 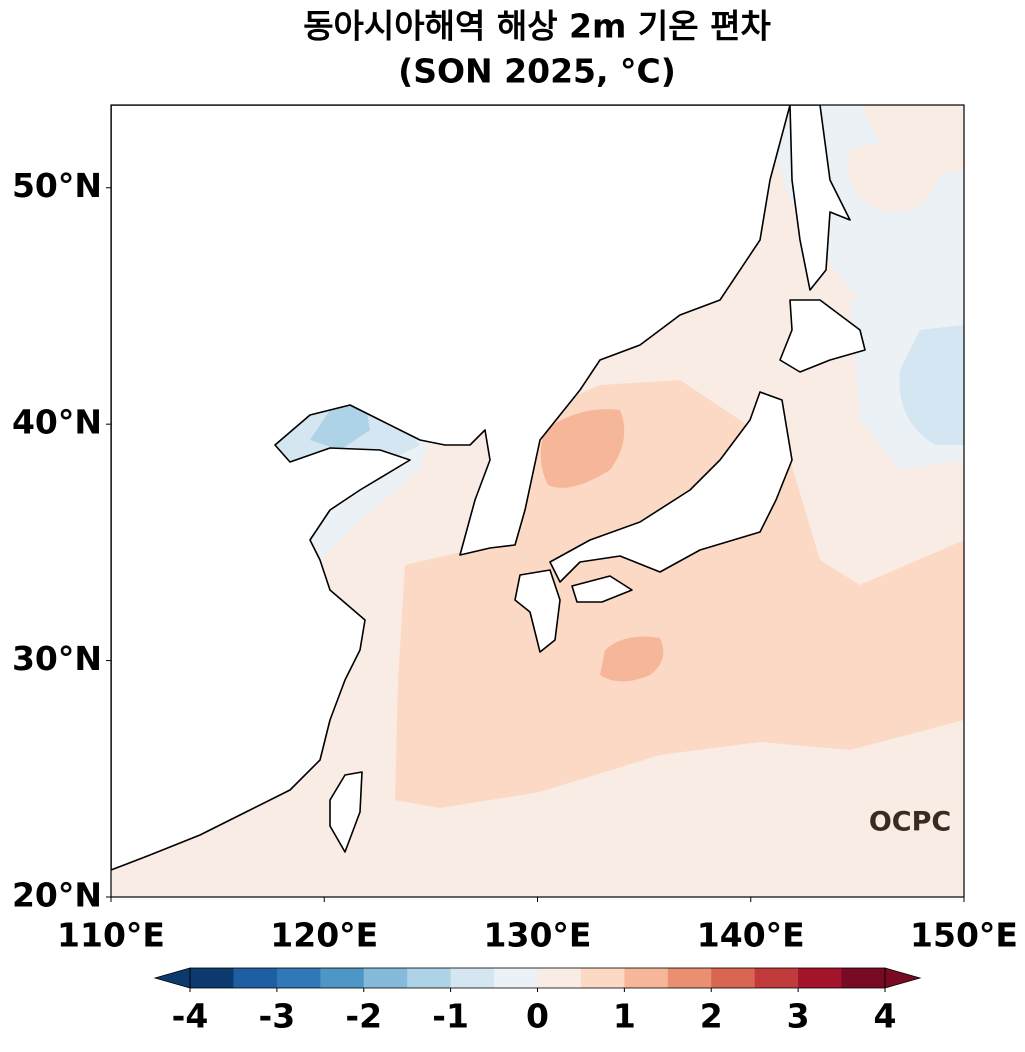 I want to click on sakhalin, so click(x=820, y=198).